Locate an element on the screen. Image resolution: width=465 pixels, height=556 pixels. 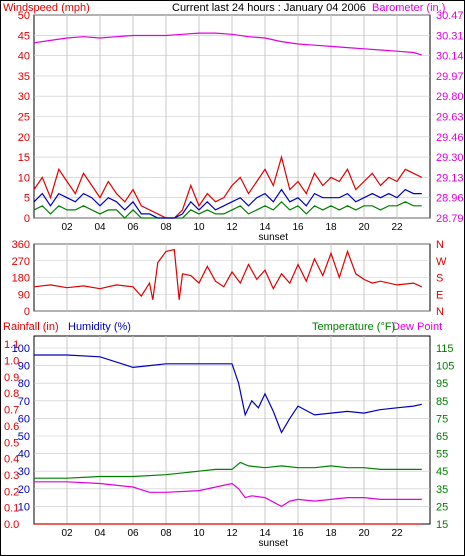
rainfall-y-tick-label: 1.0 is located at coordinates (11, 362).